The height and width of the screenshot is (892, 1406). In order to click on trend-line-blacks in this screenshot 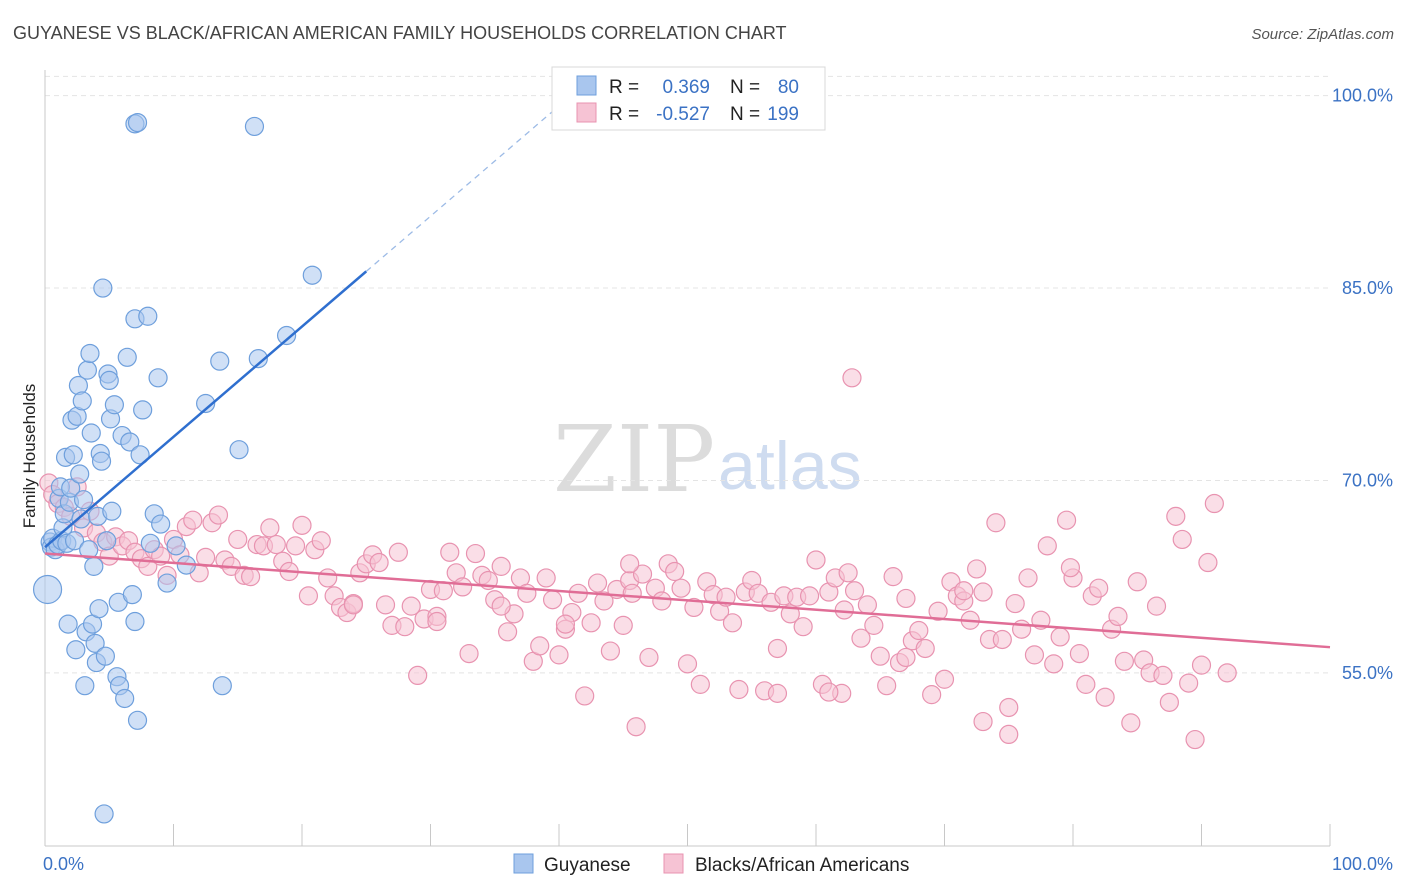, I will do `click(687, 600)`.